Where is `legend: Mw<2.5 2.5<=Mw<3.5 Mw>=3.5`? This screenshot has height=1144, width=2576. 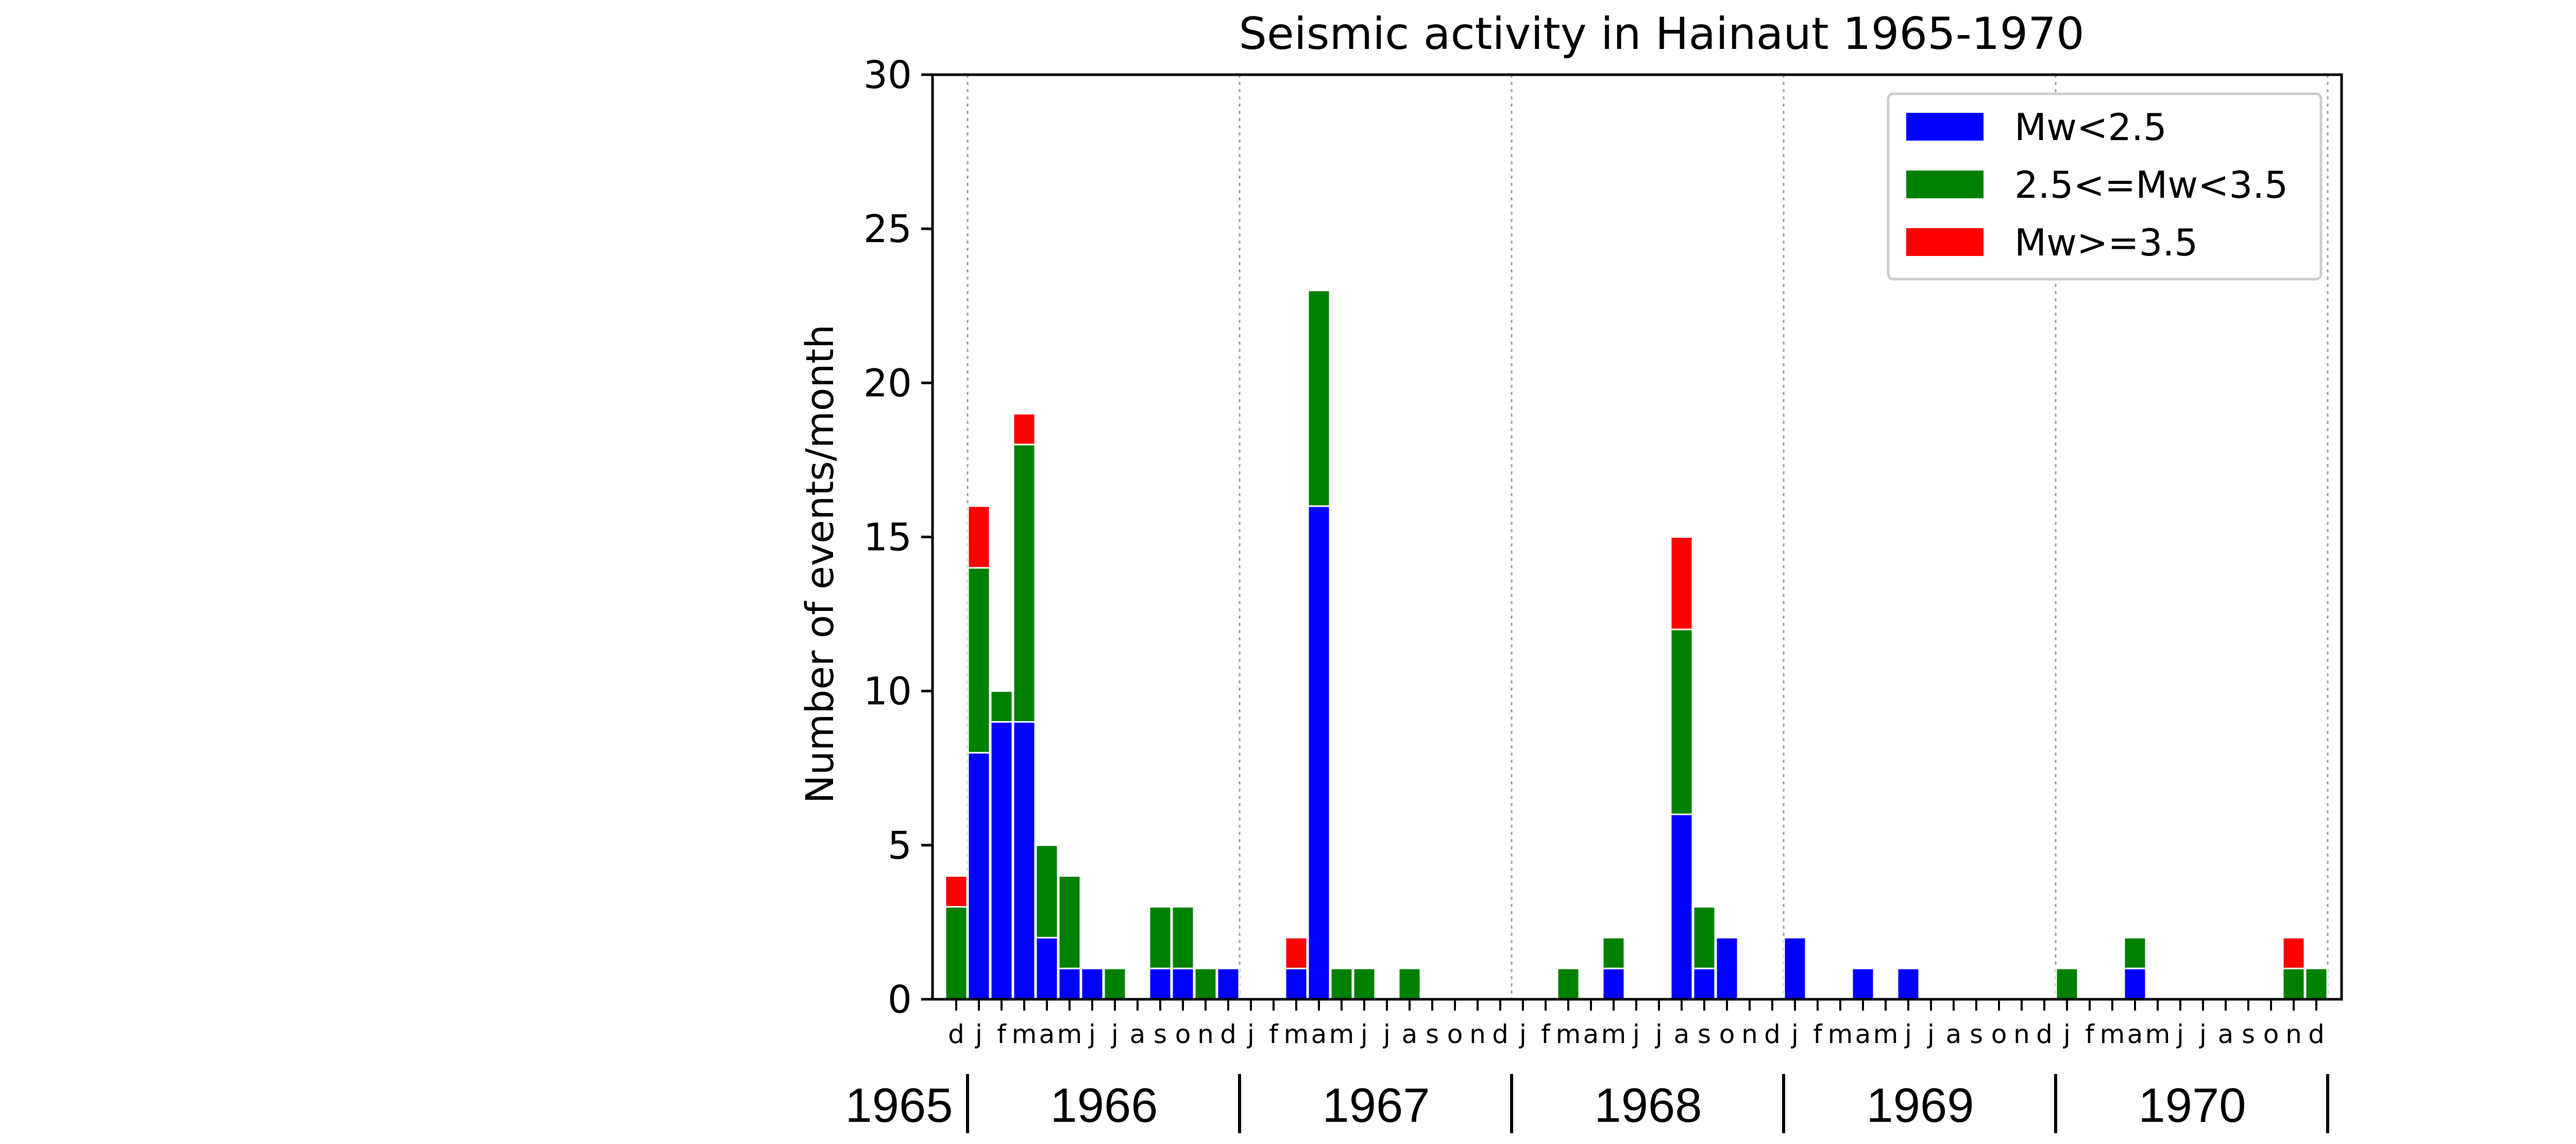 legend: Mw<2.5 2.5<=Mw<3.5 Mw>=3.5 is located at coordinates (2105, 186).